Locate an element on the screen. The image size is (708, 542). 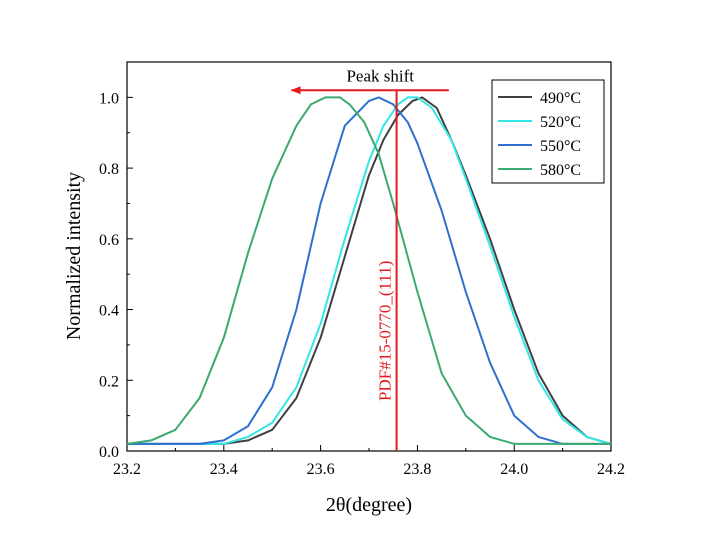
legend-items: 490°C 520°C 550°C 580°C is located at coordinates (539, 134).